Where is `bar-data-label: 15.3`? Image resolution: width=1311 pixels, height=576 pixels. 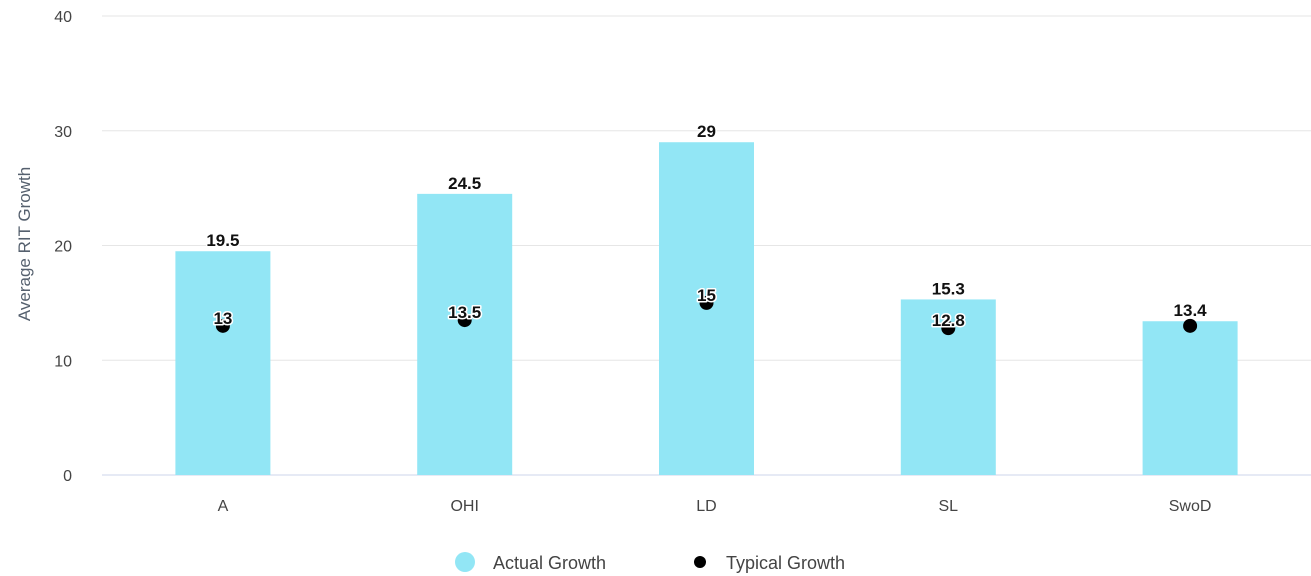
bar-data-label: 15.3 is located at coordinates (948, 288).